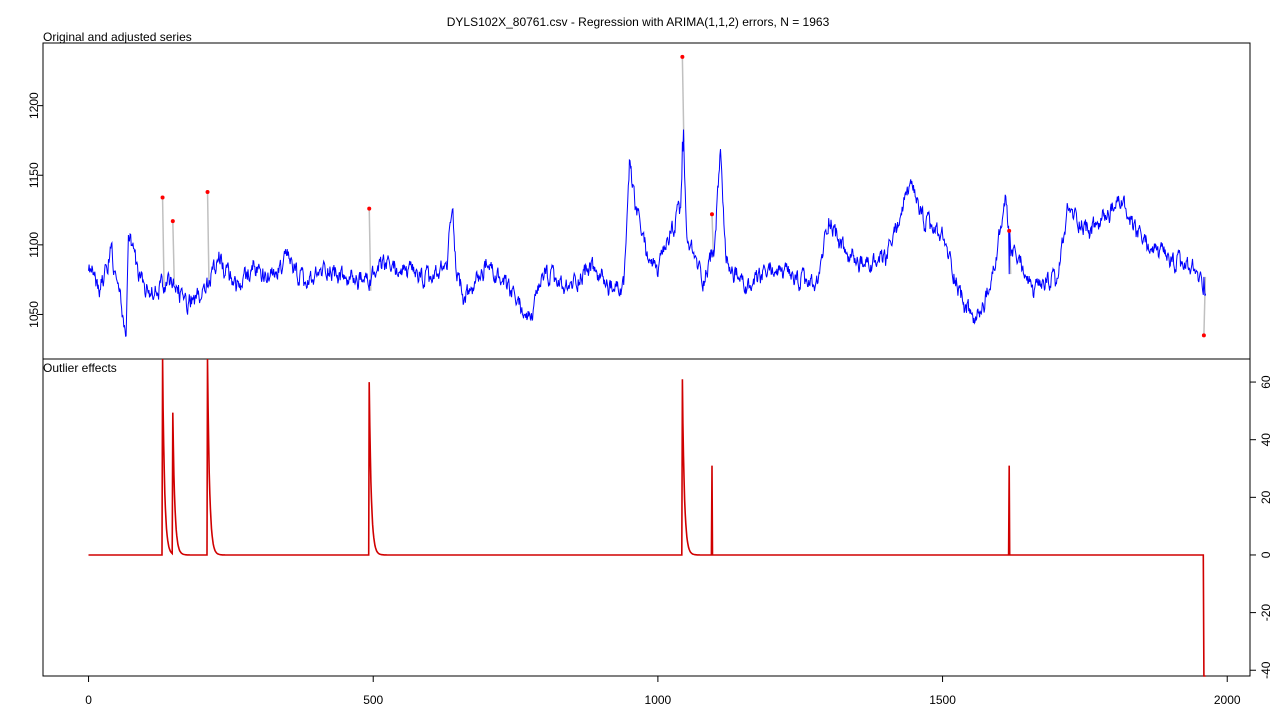  What do you see at coordinates (1266, 497) in the screenshot?
I see `y-tick-label: 20` at bounding box center [1266, 497].